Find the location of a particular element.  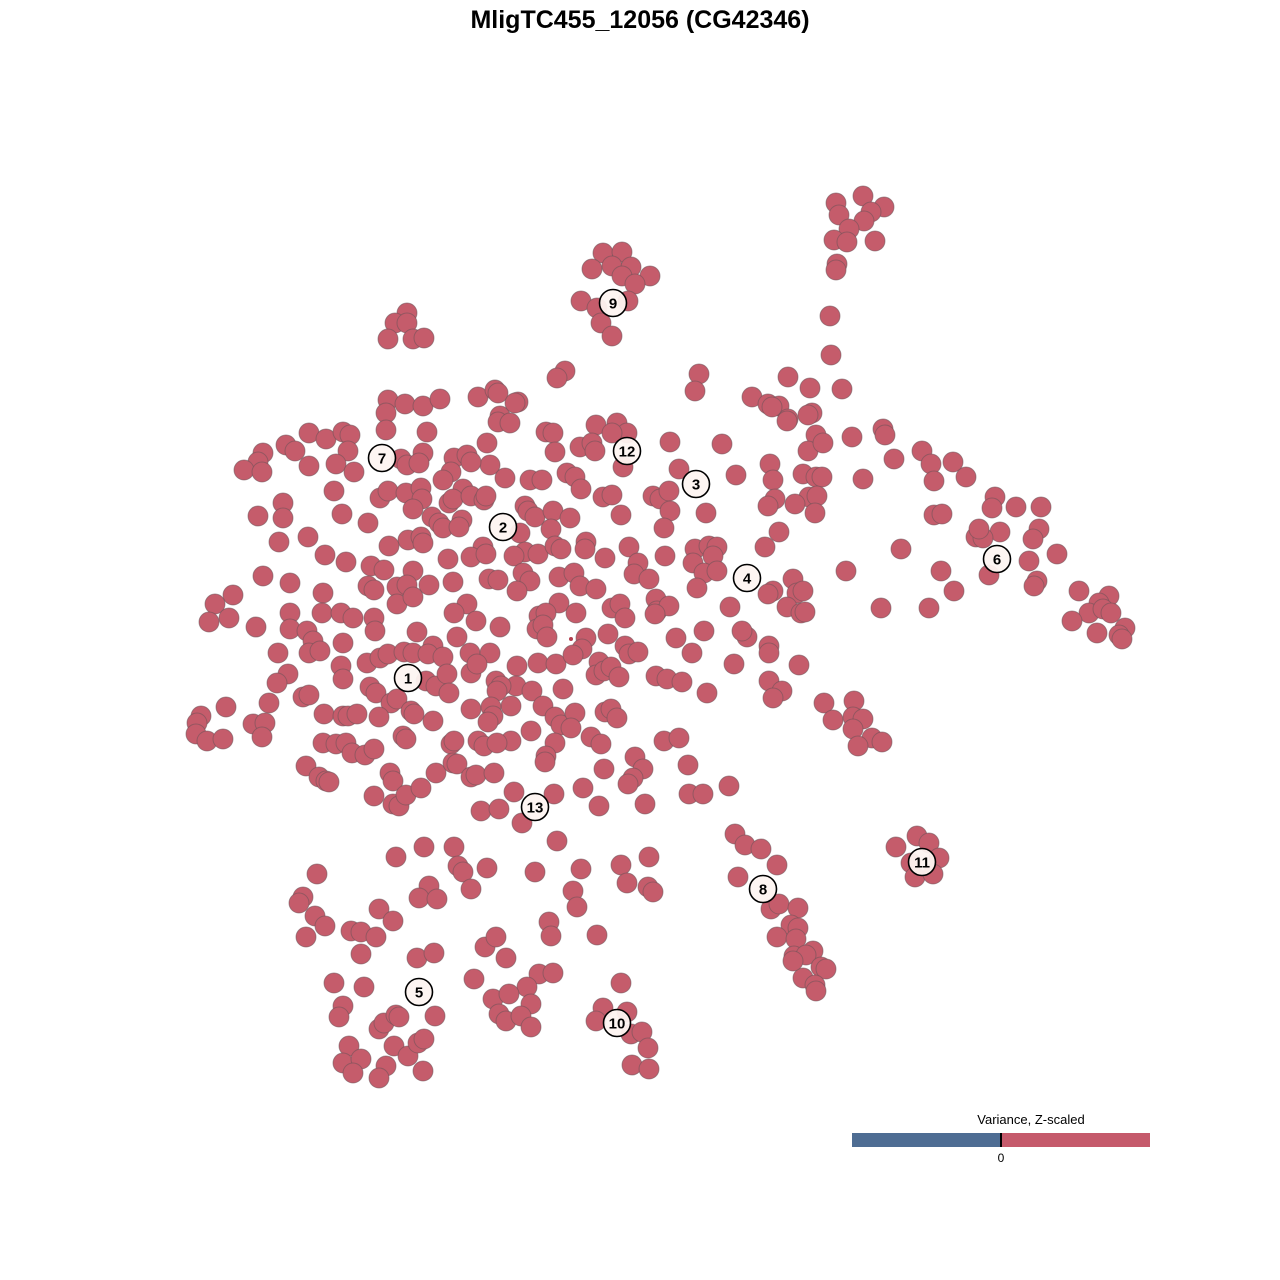

cluster-label-10: 10 is located at coordinates (617, 1023).